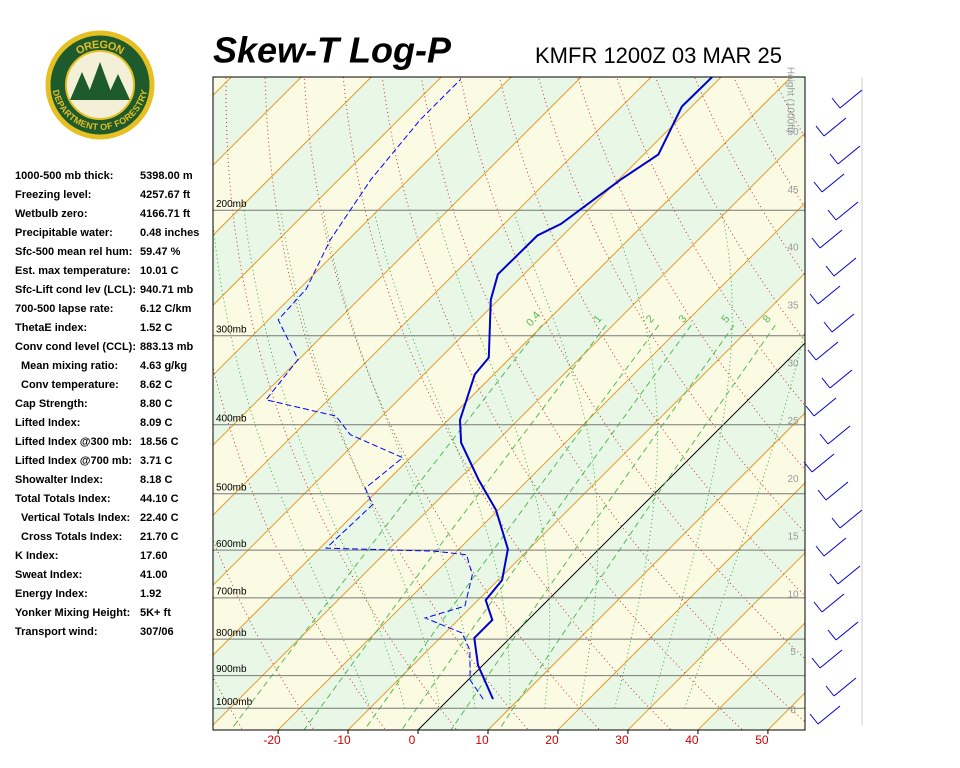 This screenshot has height=768, width=960. What do you see at coordinates (159, 499) in the screenshot?
I see `stat-value: 44.10 C` at bounding box center [159, 499].